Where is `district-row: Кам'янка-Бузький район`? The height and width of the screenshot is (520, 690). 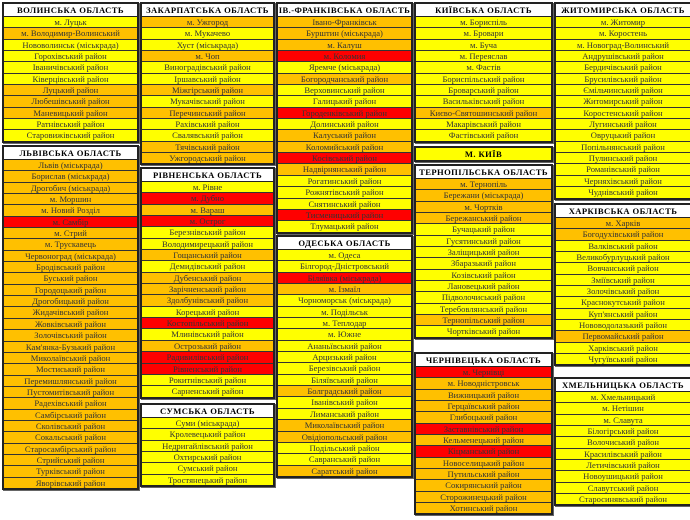 district-row: Кам'янка-Бузький район is located at coordinates (70, 346).